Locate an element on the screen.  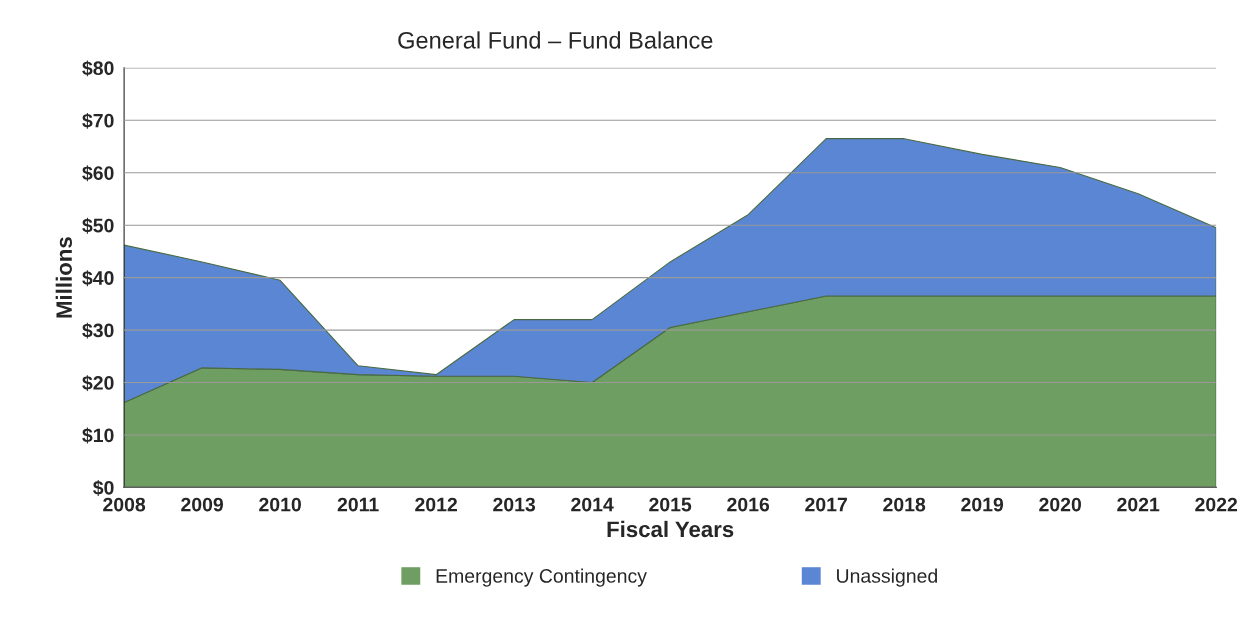
y-tick-label: $60 is located at coordinates (98, 173).